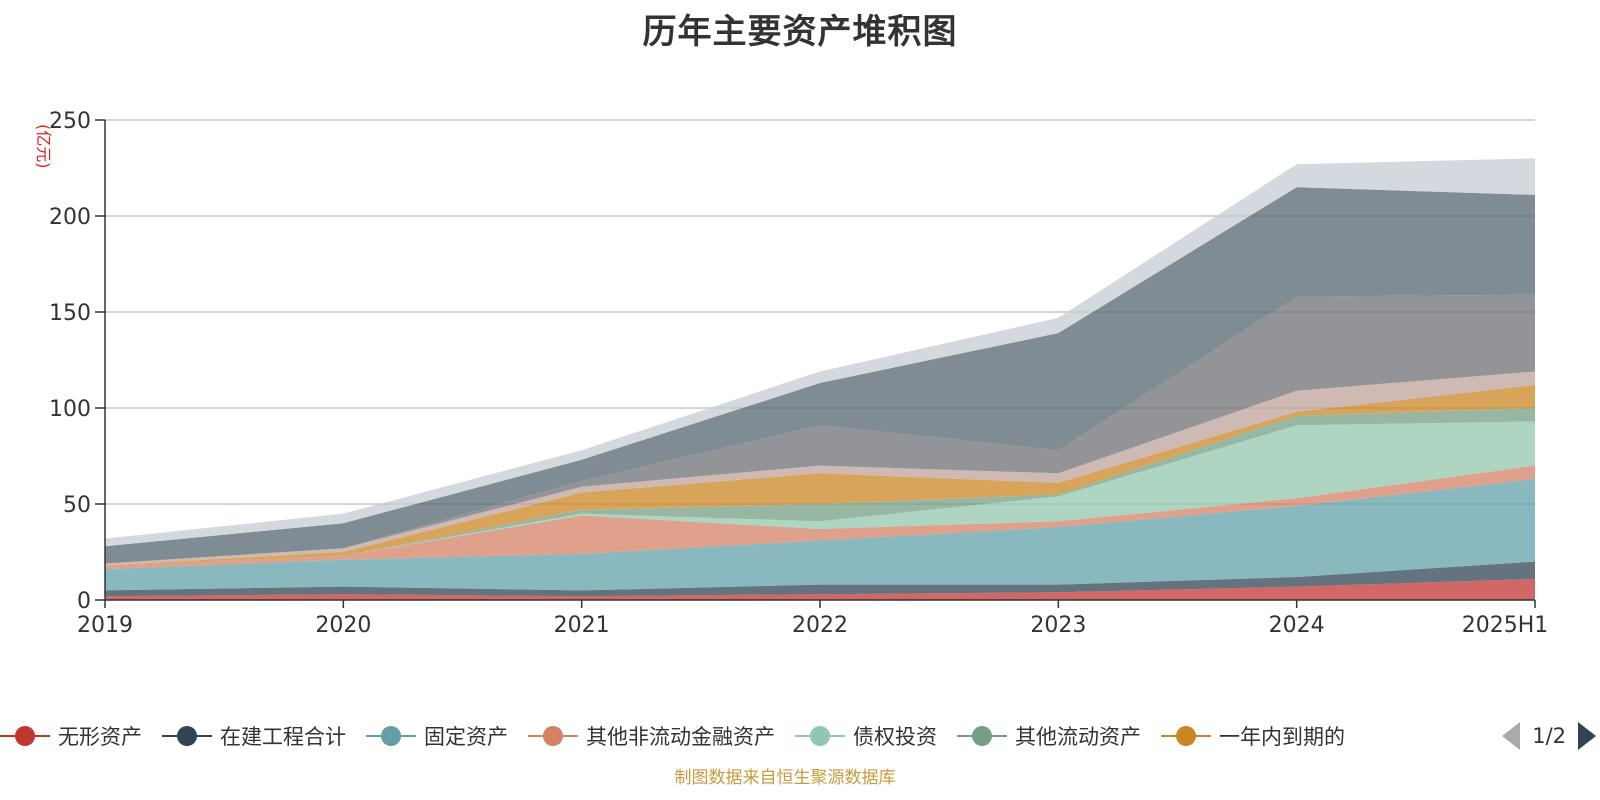 Image resolution: width=1600 pixels, height=800 pixels. What do you see at coordinates (1587, 736) in the screenshot?
I see `legend-next-page-button` at bounding box center [1587, 736].